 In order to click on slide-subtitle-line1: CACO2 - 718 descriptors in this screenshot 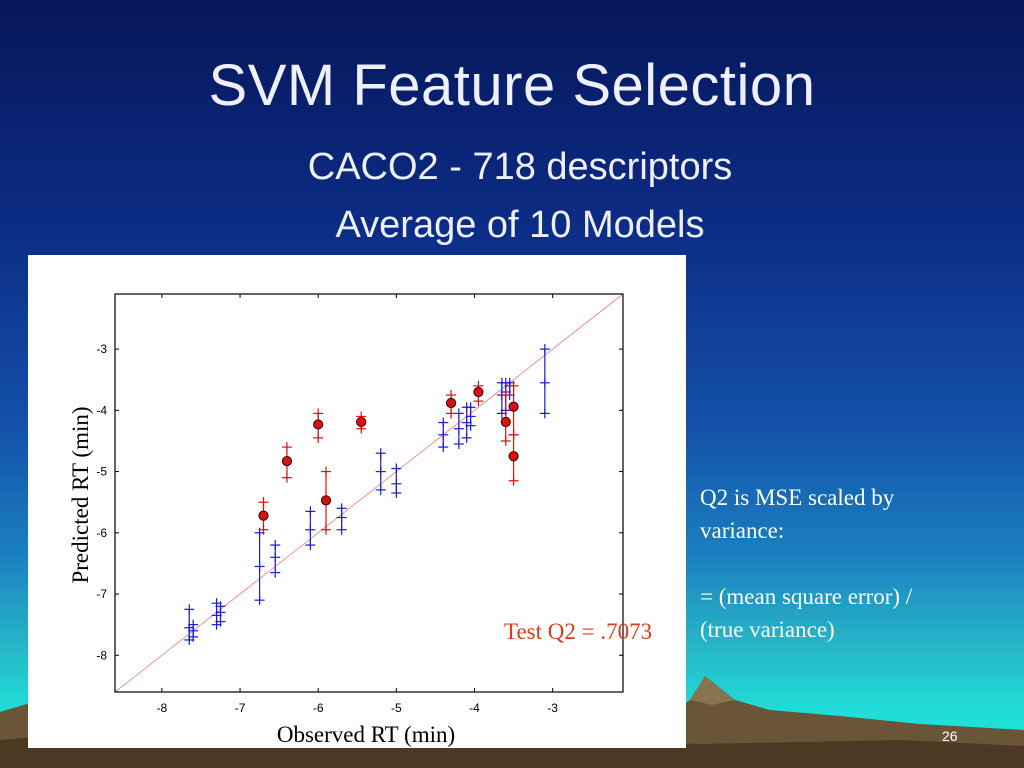, I will do `click(520, 167)`.